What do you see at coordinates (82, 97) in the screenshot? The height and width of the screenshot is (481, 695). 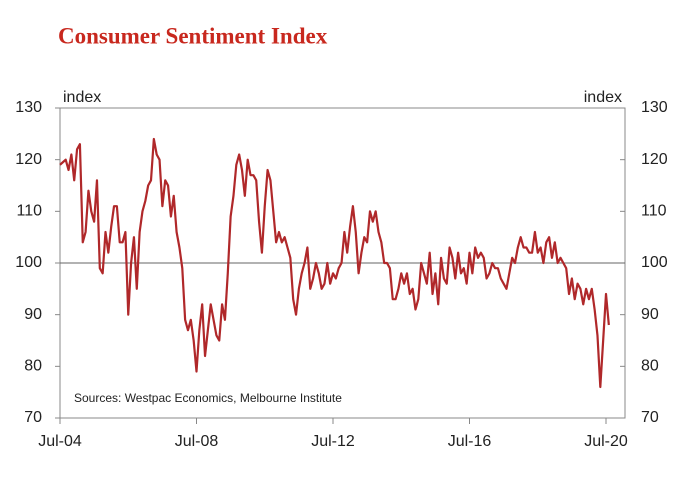 I see `y-axis-label: index` at bounding box center [82, 97].